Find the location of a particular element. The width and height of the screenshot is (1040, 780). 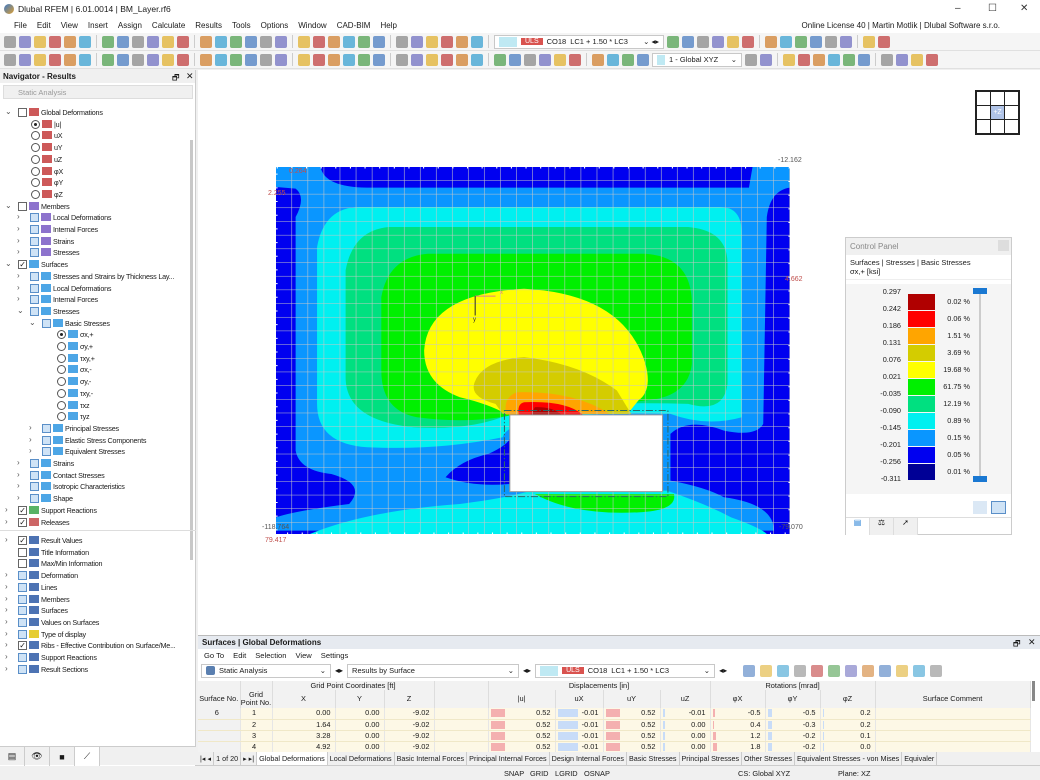

close-icon: ✕ is located at coordinates (1032, 642).